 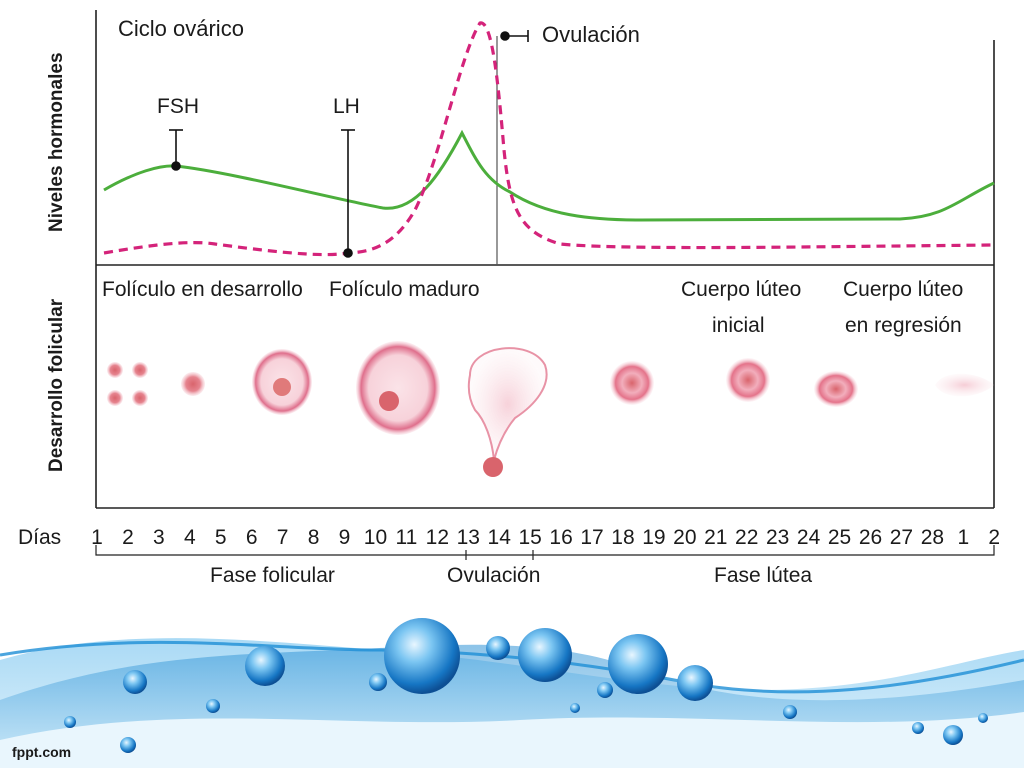 I want to click on day-tick-label: 15, so click(x=530, y=537).